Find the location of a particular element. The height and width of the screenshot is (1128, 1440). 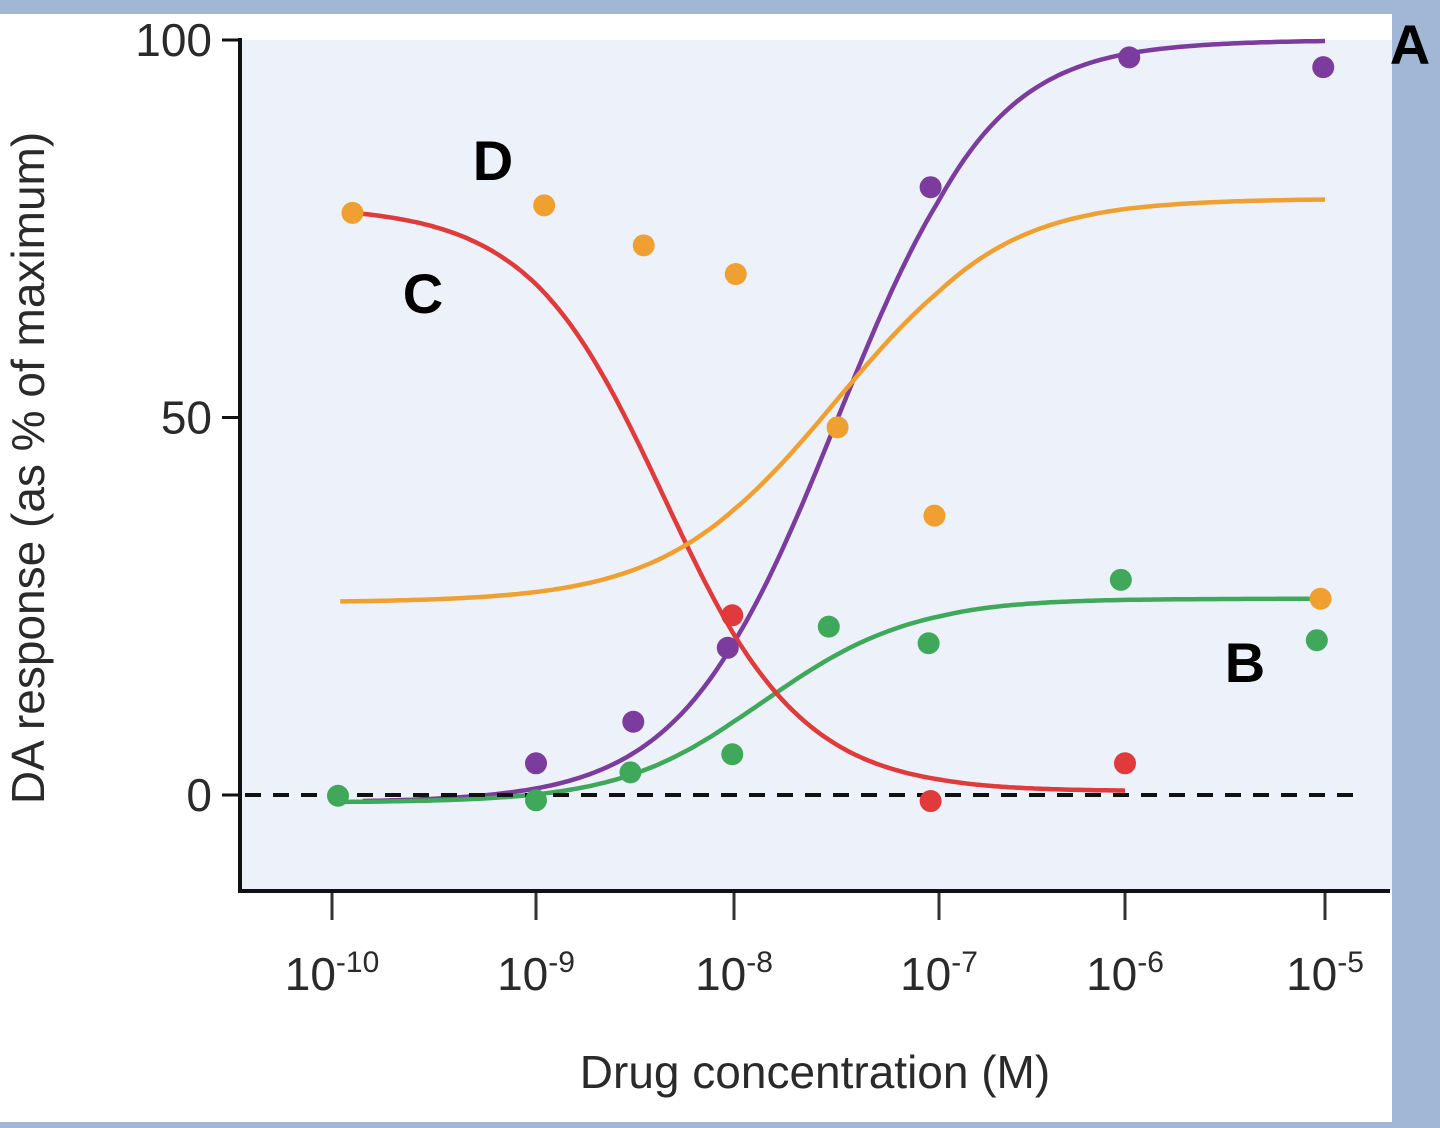

y-axis-ticks: 0 50 100 is located at coordinates (187, 417).